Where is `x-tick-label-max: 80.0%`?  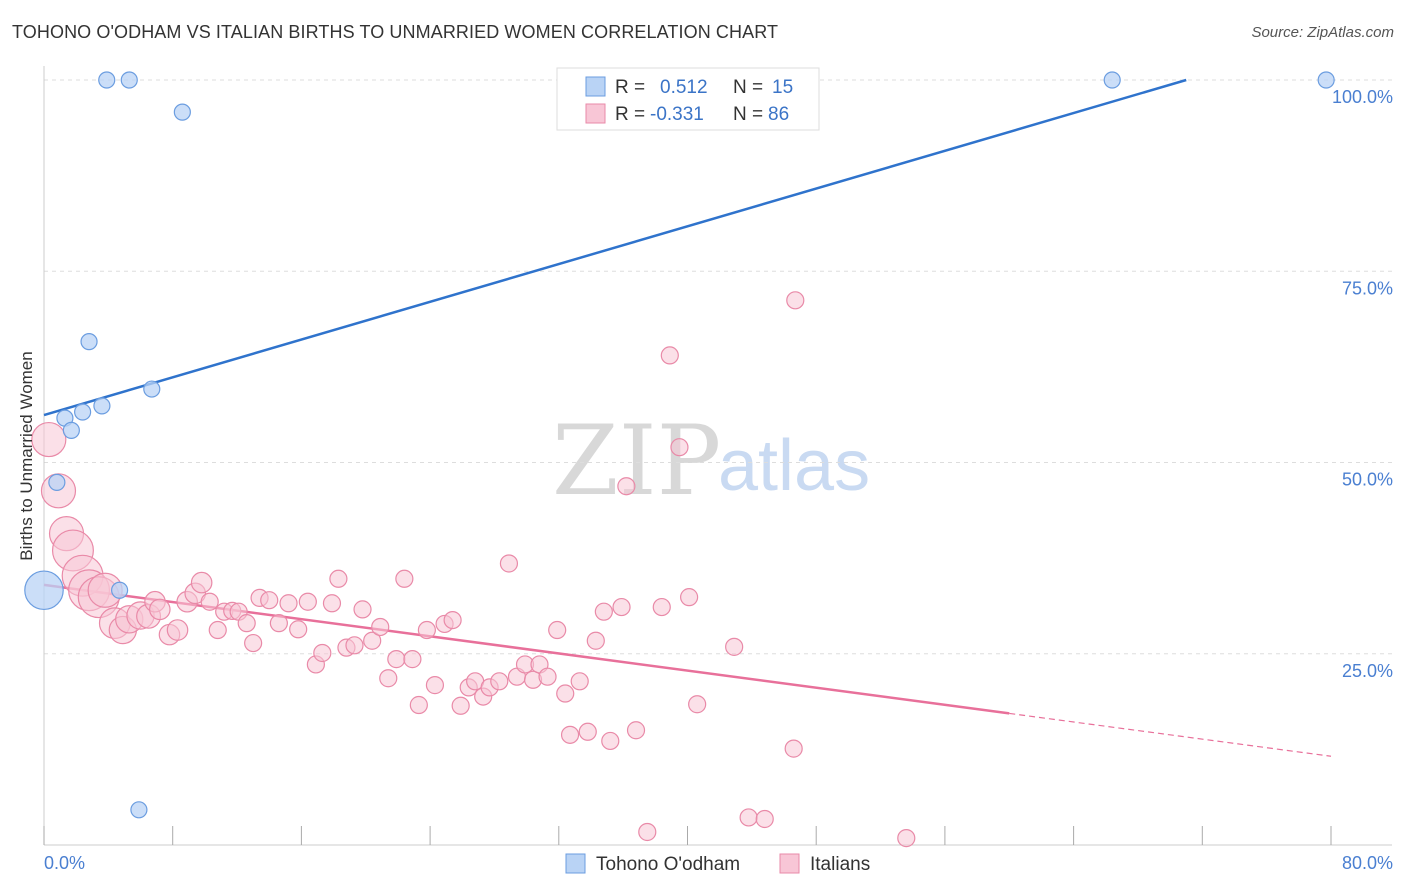 x-tick-label-max: 80.0% is located at coordinates (1367, 863).